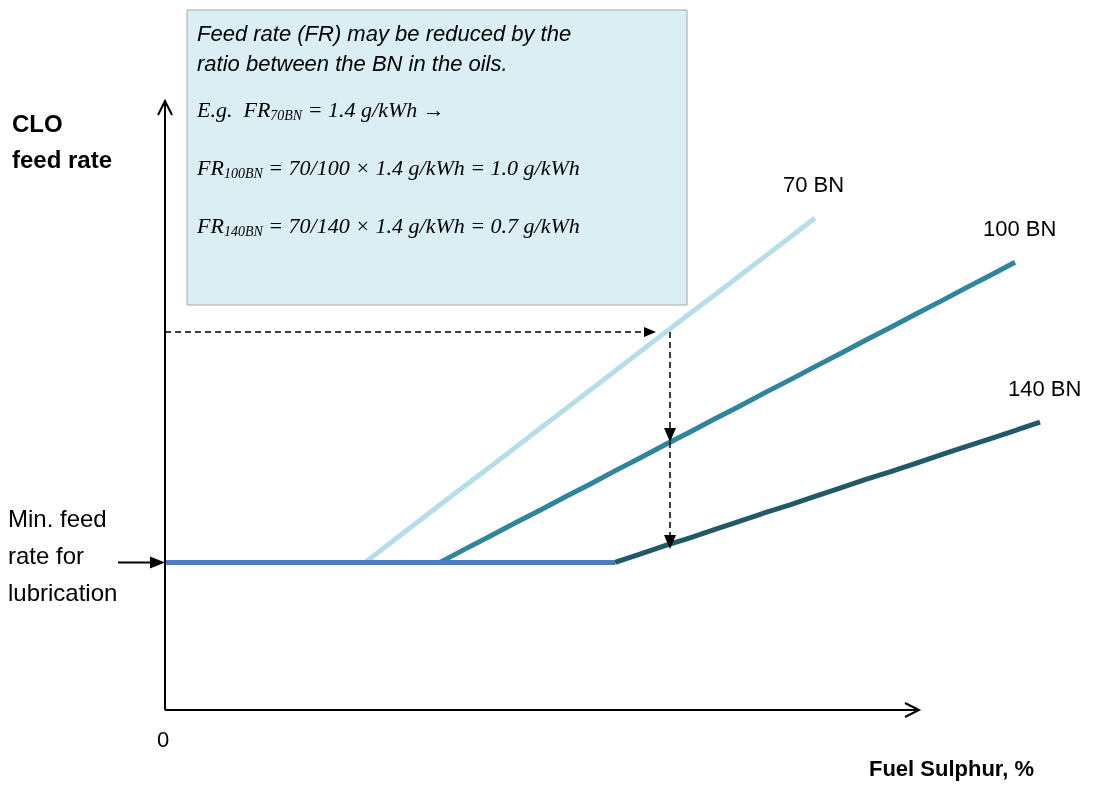  I want to click on text: 0, so click(163, 739).